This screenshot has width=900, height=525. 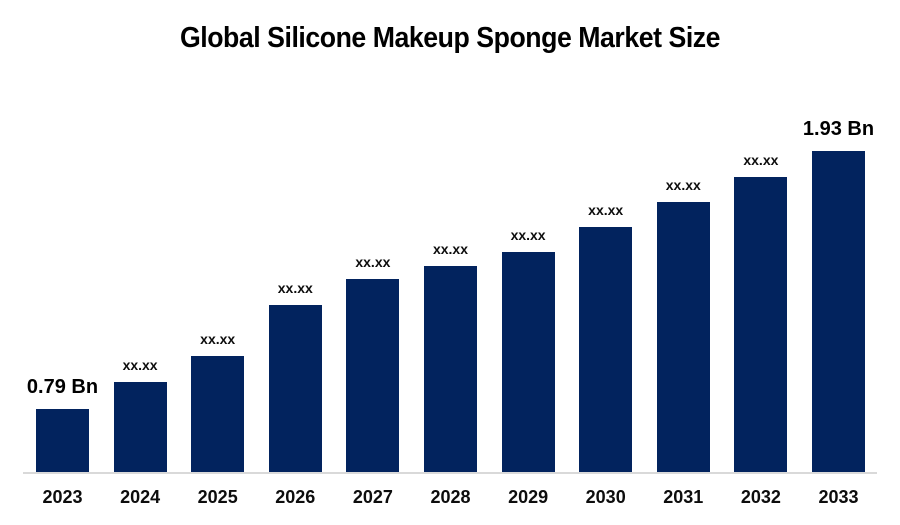 What do you see at coordinates (295, 288) in the screenshot?
I see `bar-value-label-2026: xx.xx` at bounding box center [295, 288].